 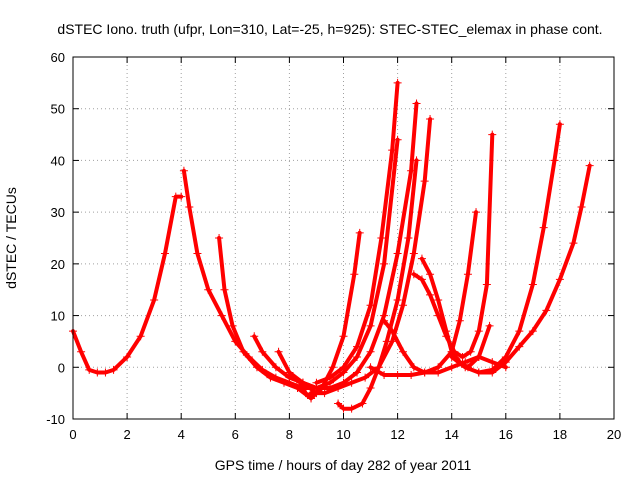 What do you see at coordinates (11, 238) in the screenshot?
I see `y-axis-label: dSTEC / TECUs` at bounding box center [11, 238].